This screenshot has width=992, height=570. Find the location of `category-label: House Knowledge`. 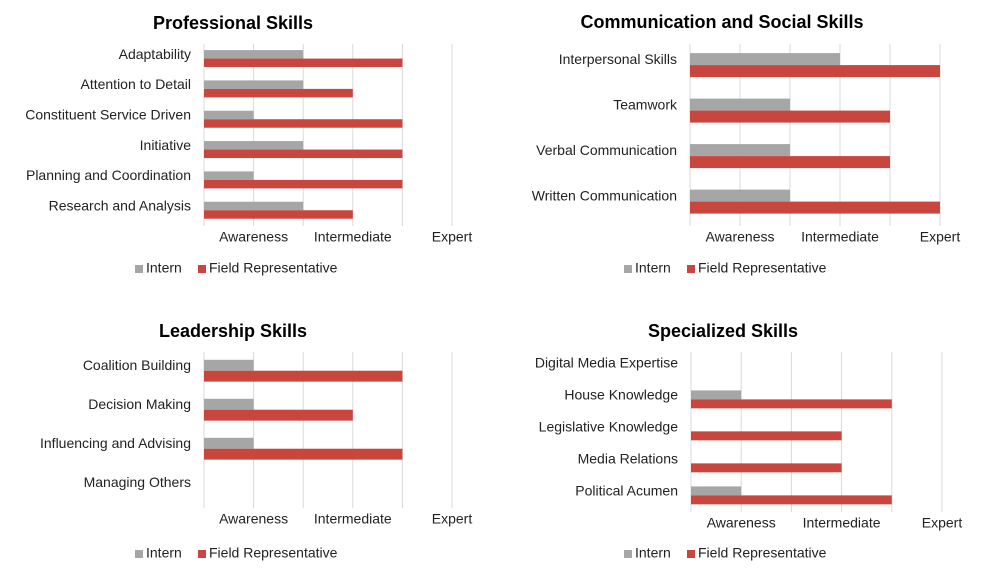

category-label: House Knowledge is located at coordinates (621, 394).